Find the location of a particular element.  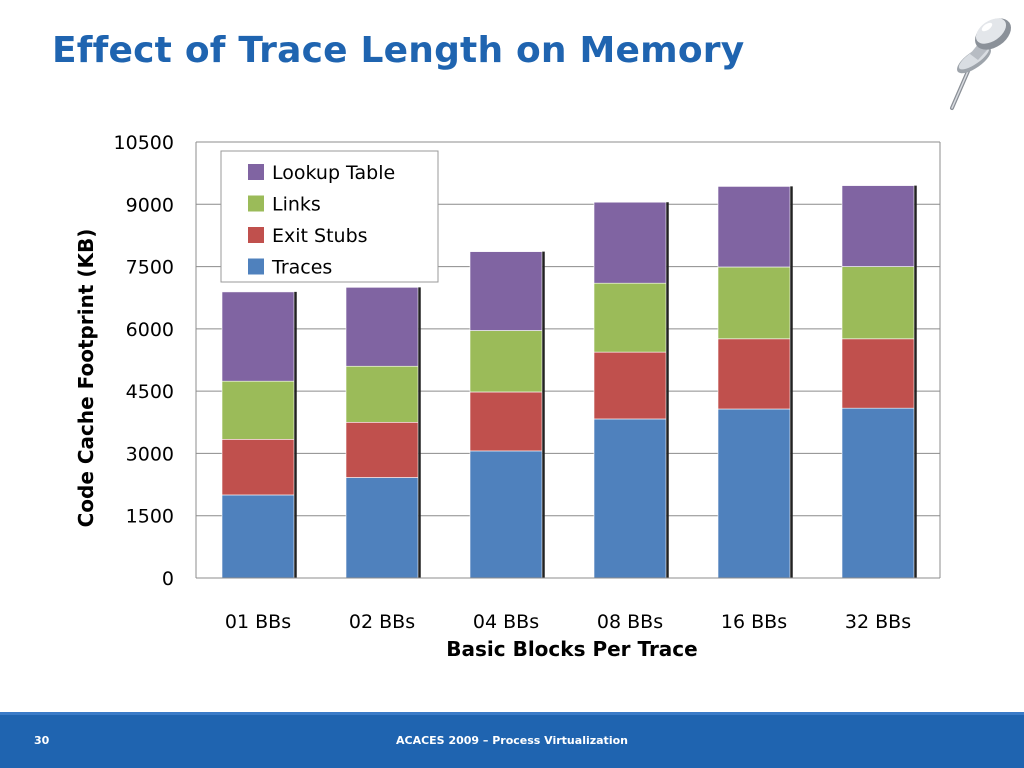

x-axis-title: Basic Blocks Per Trace is located at coordinates (571, 649).